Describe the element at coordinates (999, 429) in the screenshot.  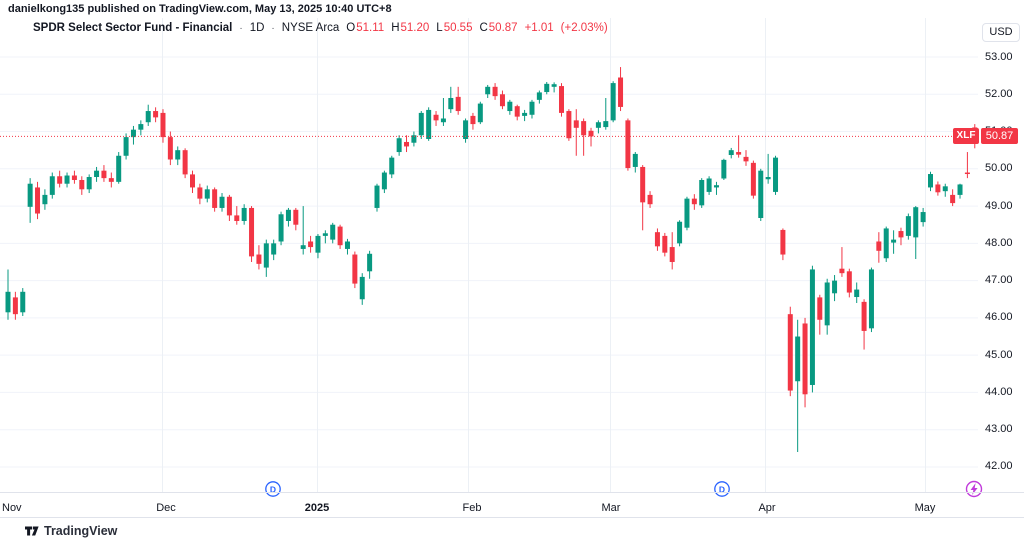
I see `price-tick-label: 43.00` at that location.